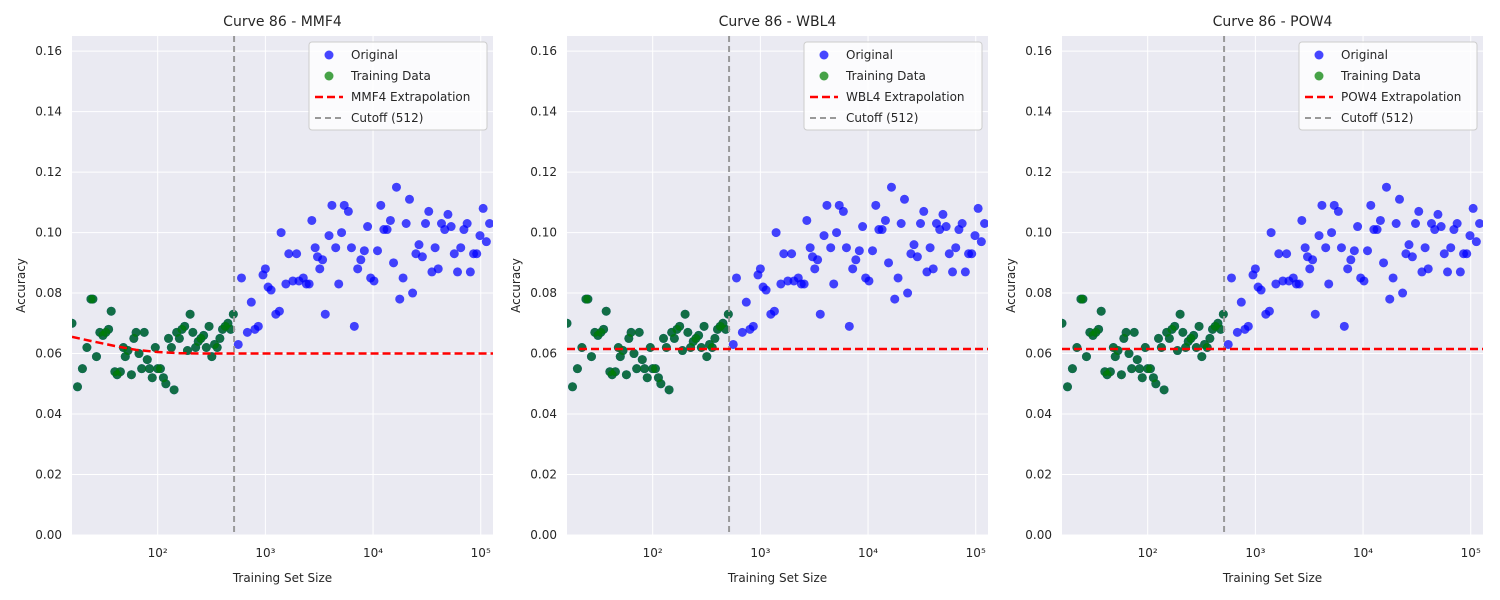 Image resolution: width=1500 pixels, height=600 pixels. Describe the element at coordinates (158, 553) in the screenshot. I see `x-tick-label: 10²` at that location.